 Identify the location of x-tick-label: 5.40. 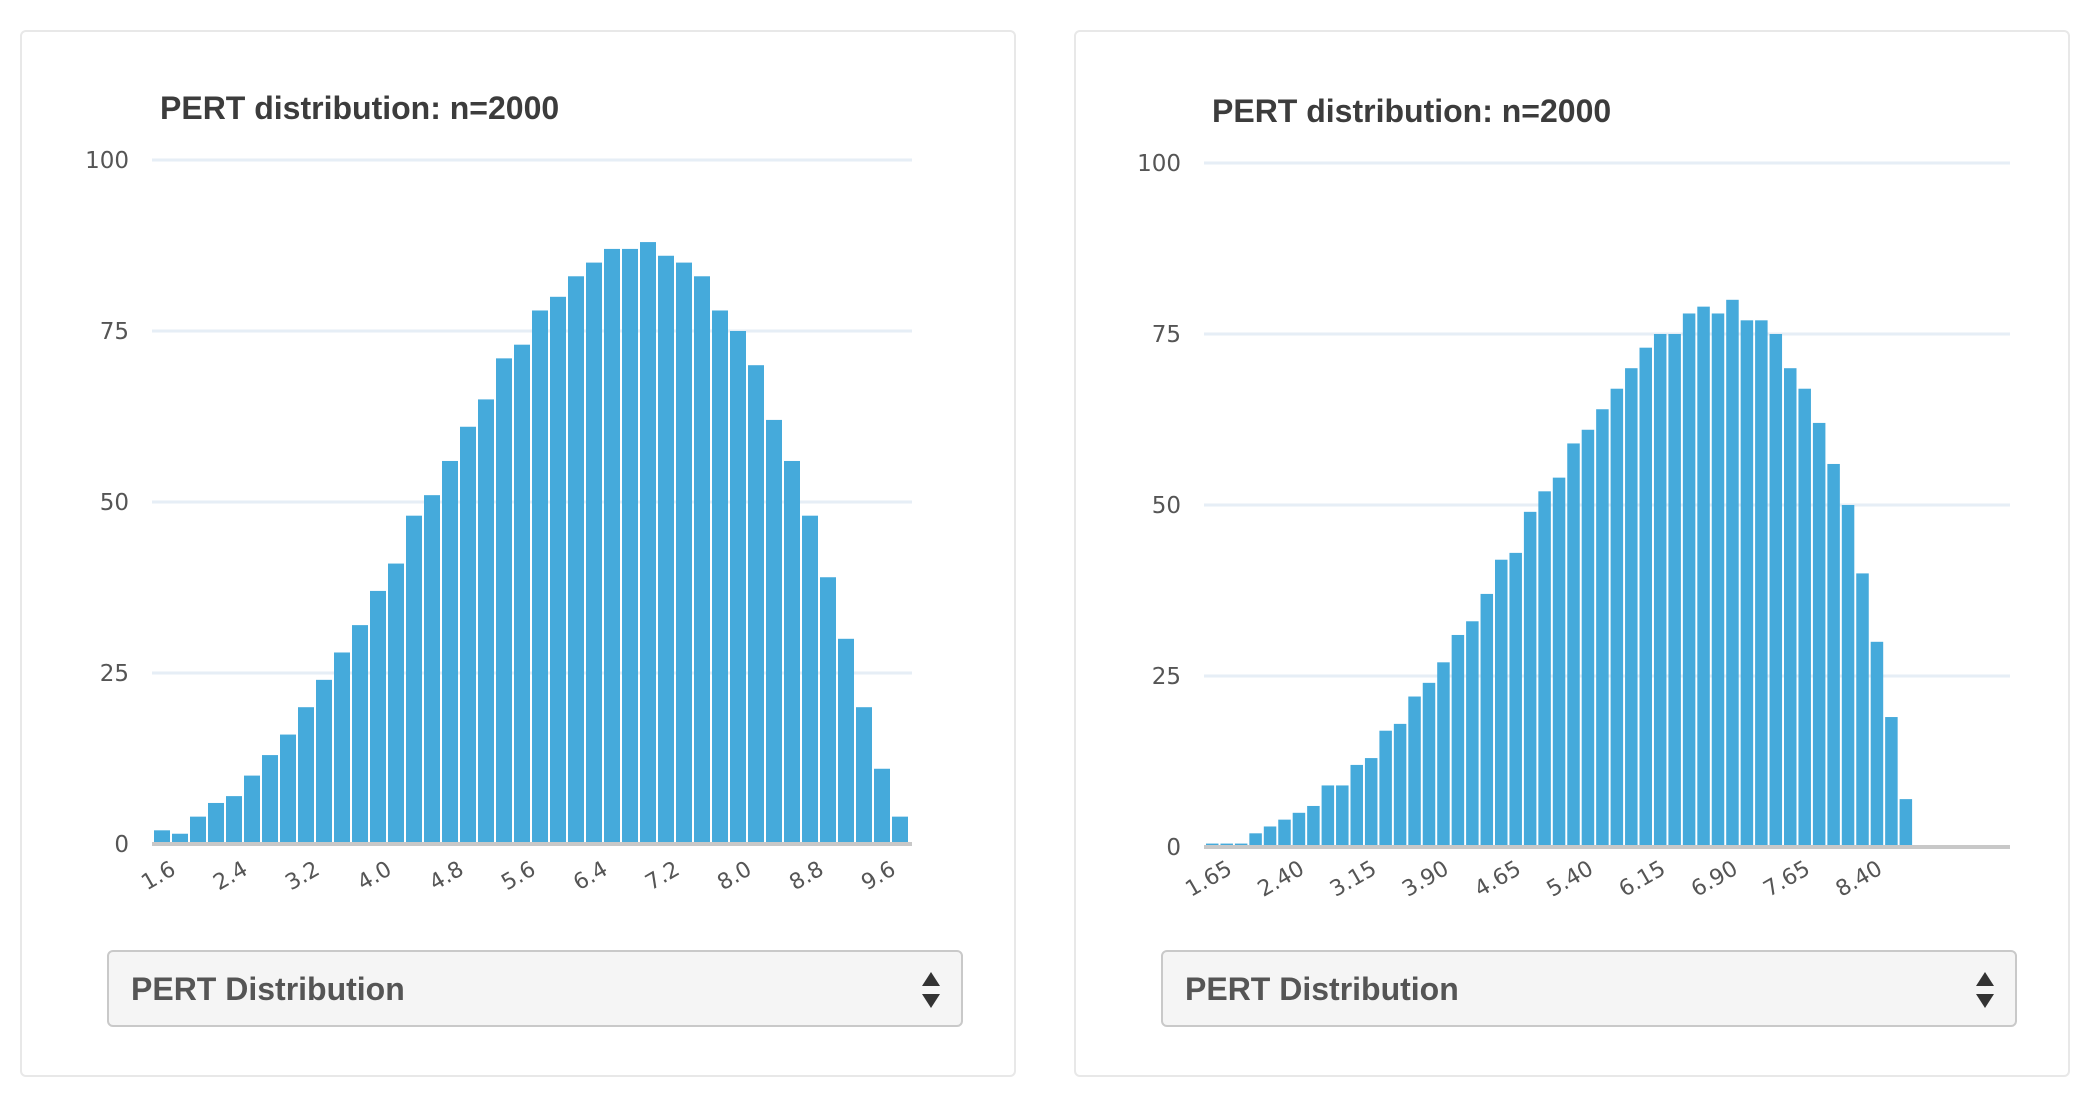
(1570, 879).